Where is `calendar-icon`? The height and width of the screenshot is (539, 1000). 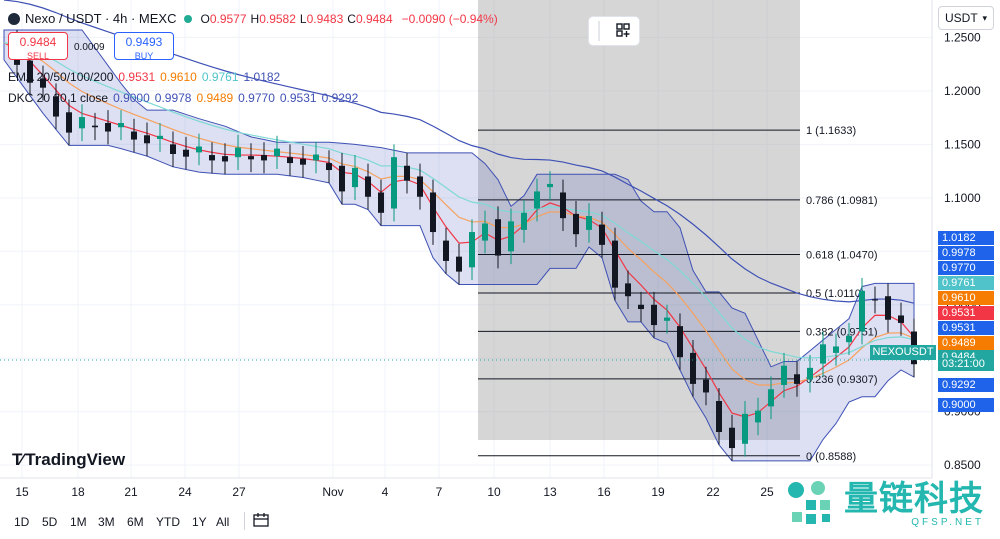
calendar-icon is located at coordinates (261, 520).